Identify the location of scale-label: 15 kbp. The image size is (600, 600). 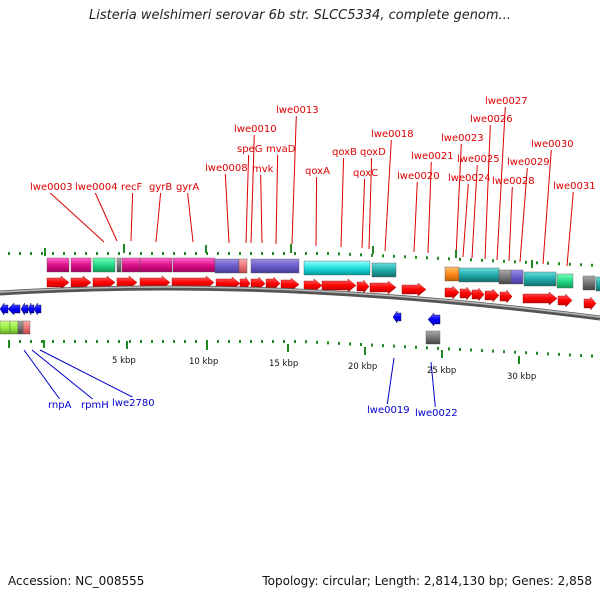
(283, 364).